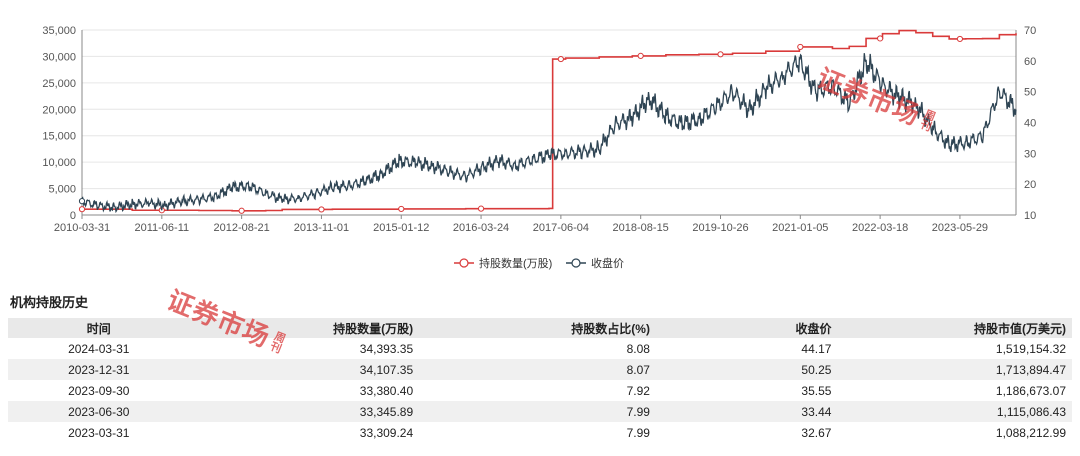  I want to click on cell-close-price: 35.55, so click(746, 390).